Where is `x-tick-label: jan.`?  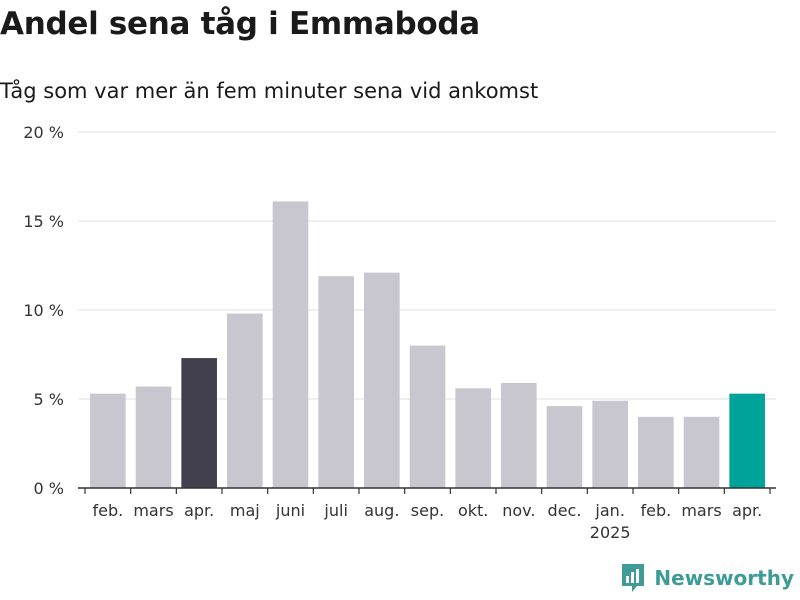 x-tick-label: jan. is located at coordinates (609, 510).